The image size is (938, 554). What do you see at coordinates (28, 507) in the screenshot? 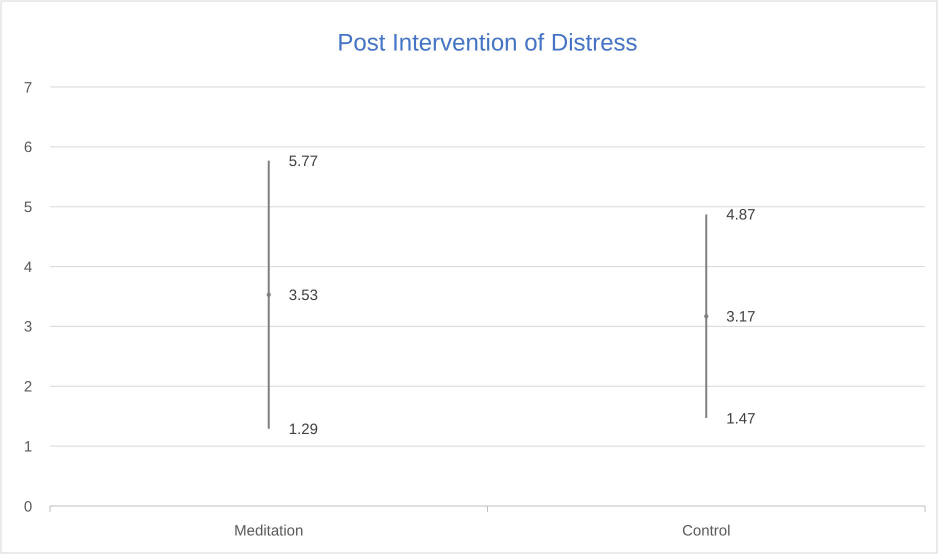
I see `y-tick-label: 0` at bounding box center [28, 507].